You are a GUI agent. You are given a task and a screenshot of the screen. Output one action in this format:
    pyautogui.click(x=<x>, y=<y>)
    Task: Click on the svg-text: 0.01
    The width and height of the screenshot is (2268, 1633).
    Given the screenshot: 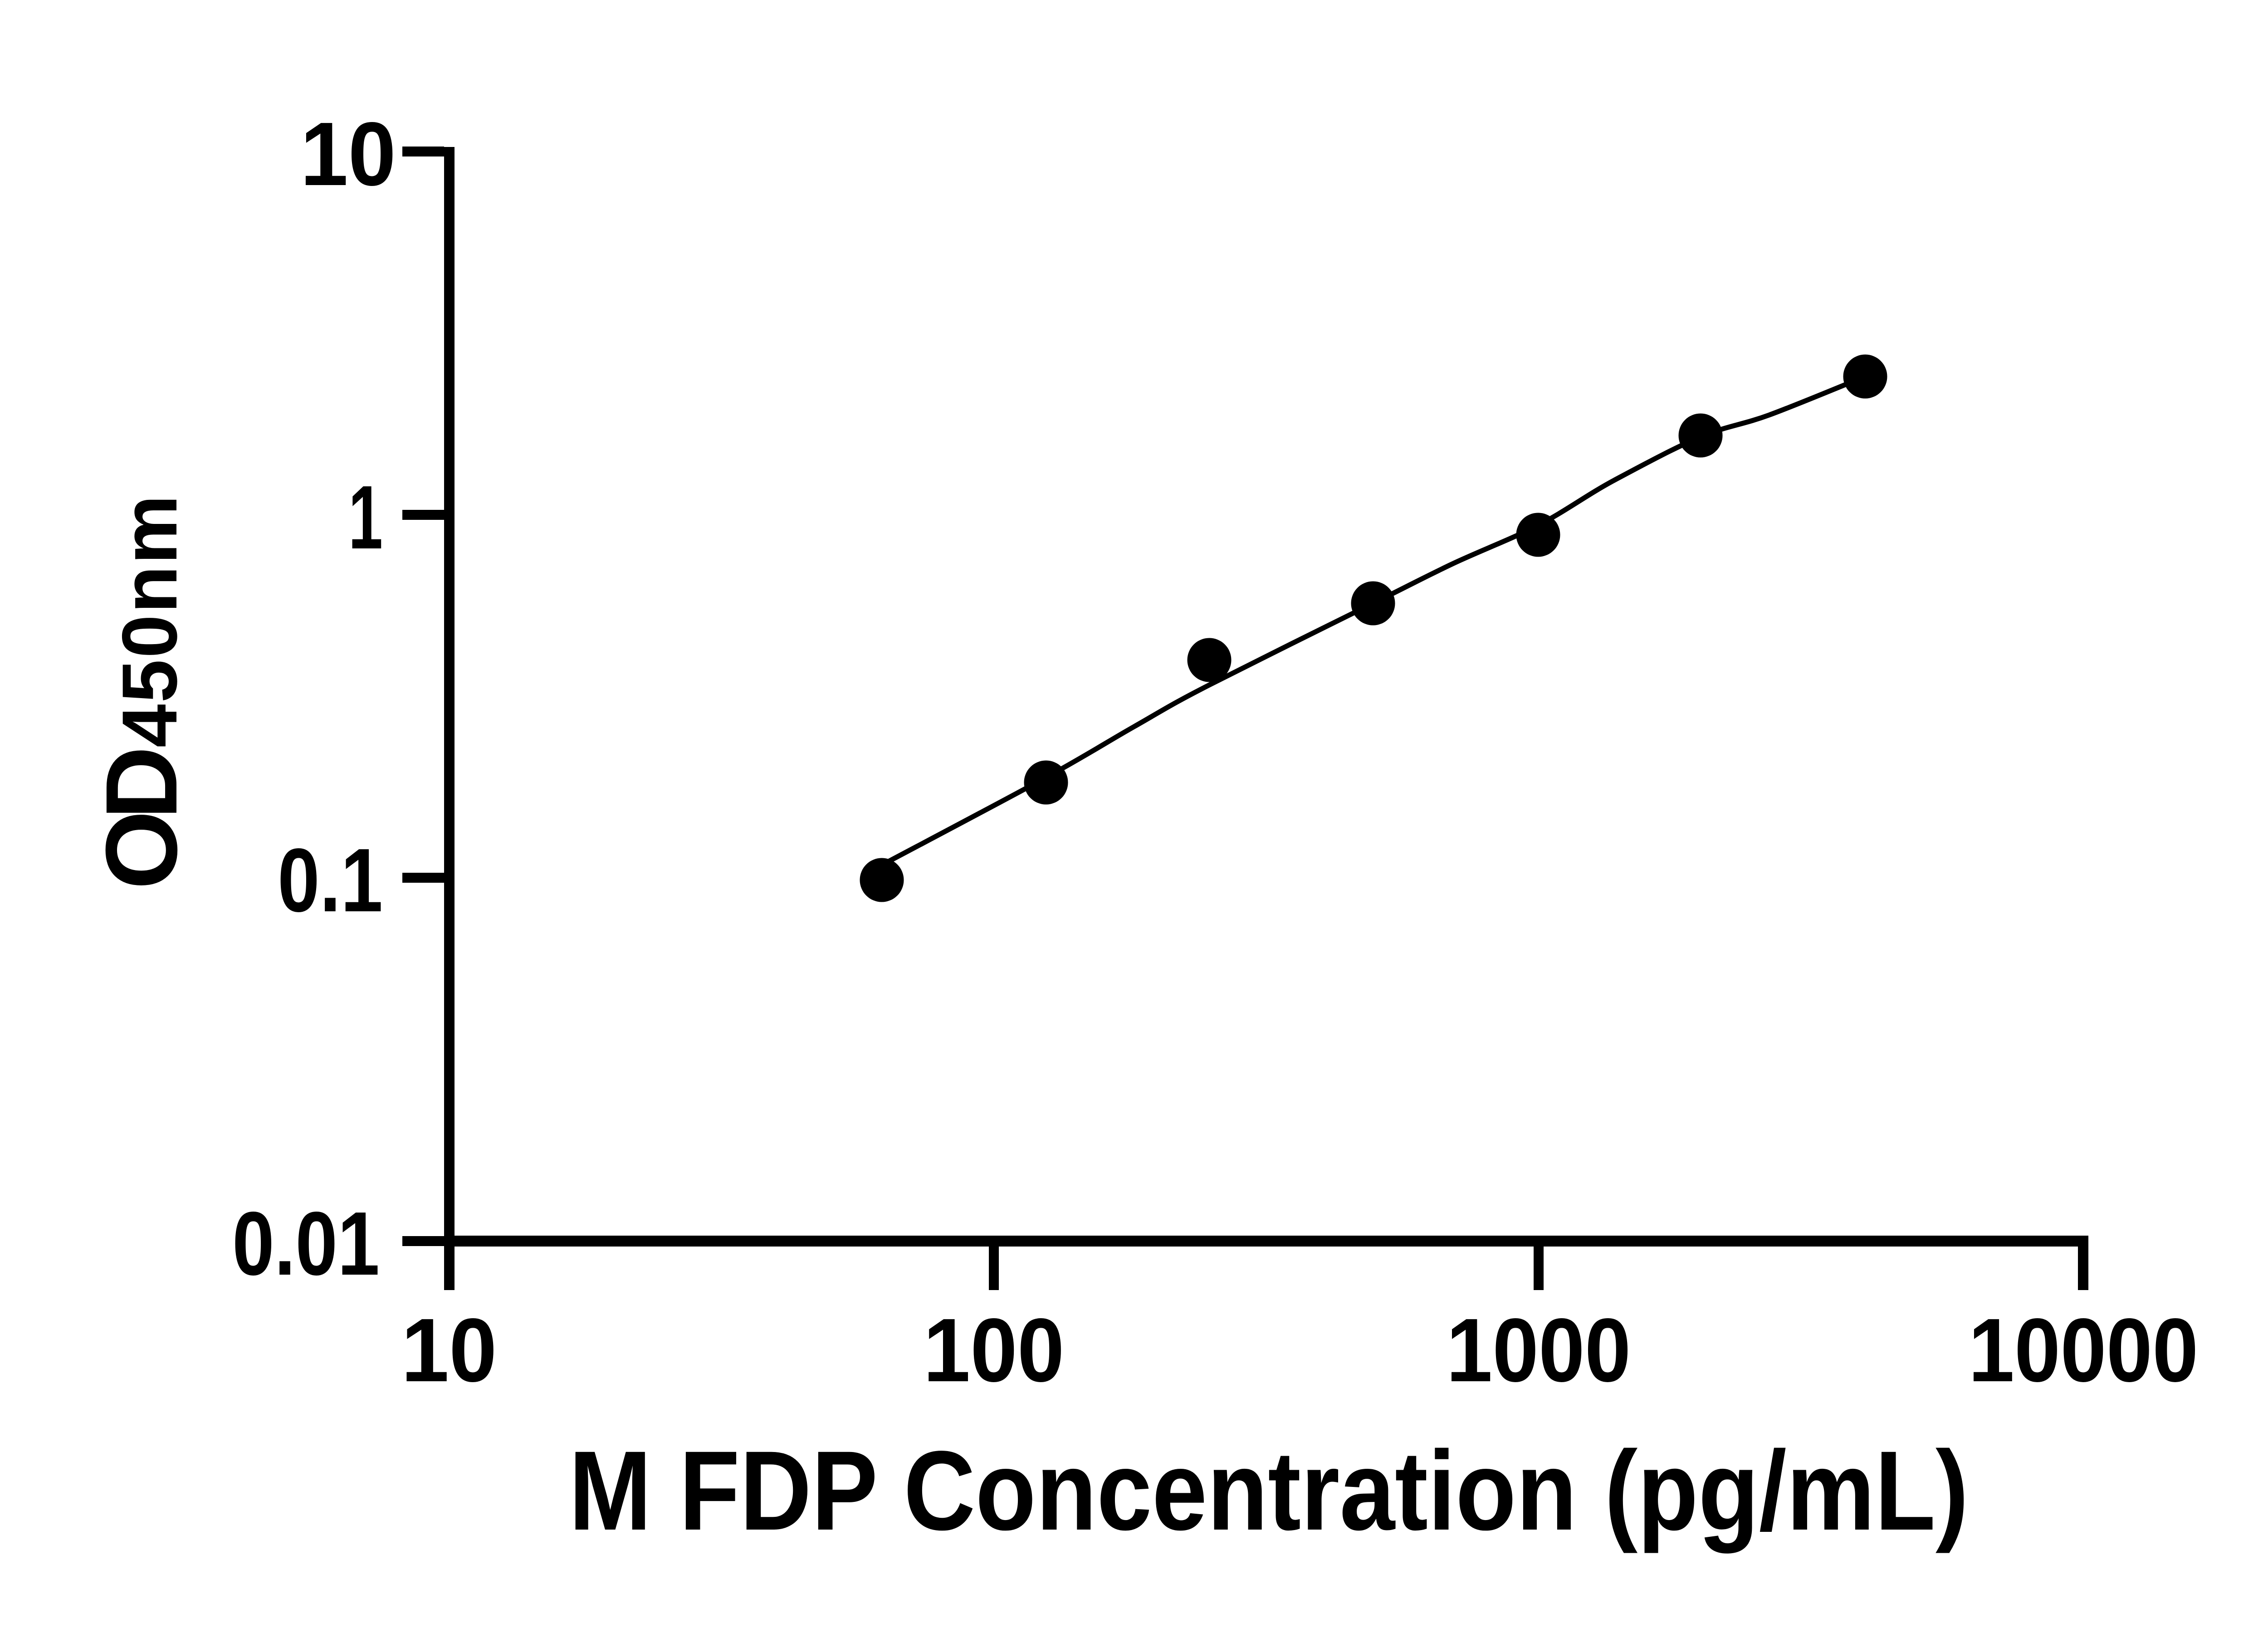 What is the action you would take?
    pyautogui.click(x=306, y=1243)
    